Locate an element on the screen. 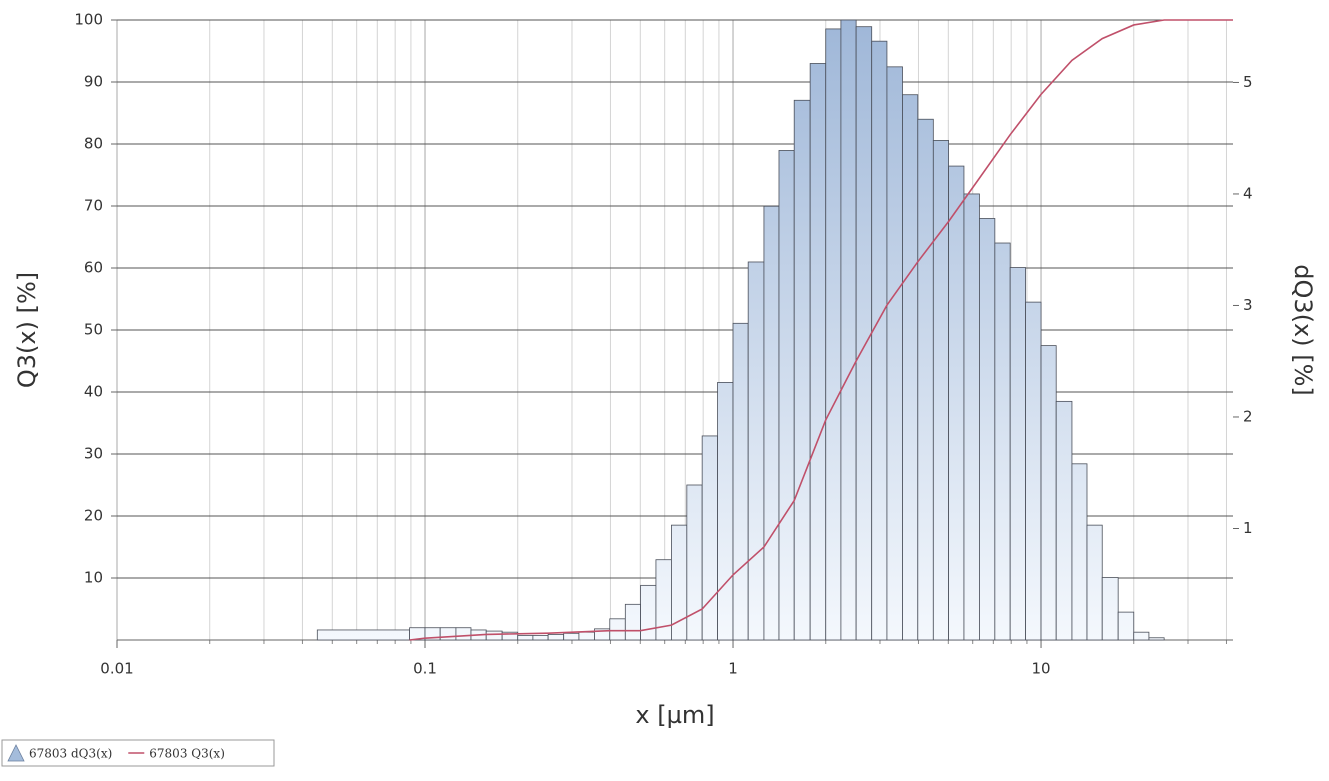 The image size is (1329, 781). y2-tick-label: 1 is located at coordinates (1248, 528).